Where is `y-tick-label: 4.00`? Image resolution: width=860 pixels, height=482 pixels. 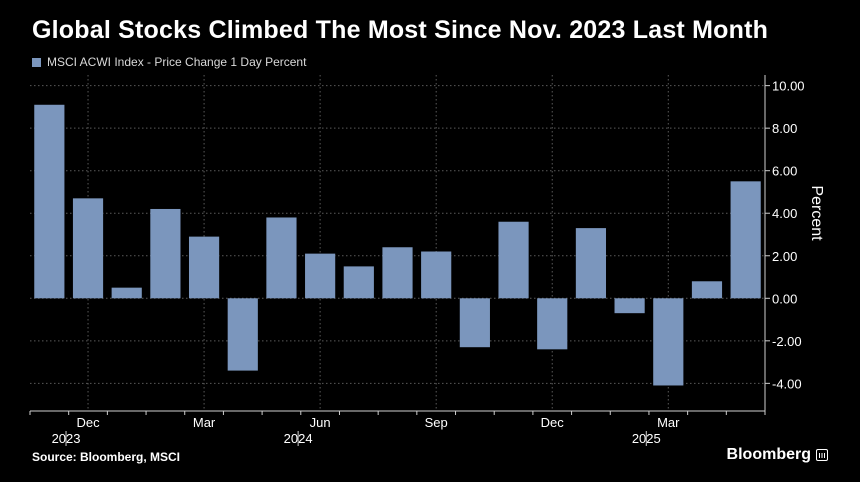 y-tick-label: 4.00 is located at coordinates (784, 213).